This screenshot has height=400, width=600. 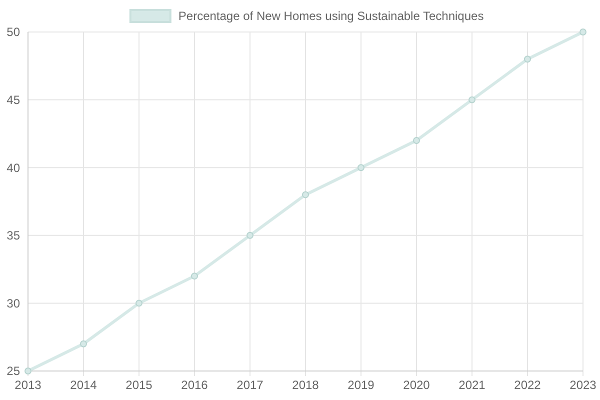 I want to click on x-tick-label: 2013, so click(x=28, y=385).